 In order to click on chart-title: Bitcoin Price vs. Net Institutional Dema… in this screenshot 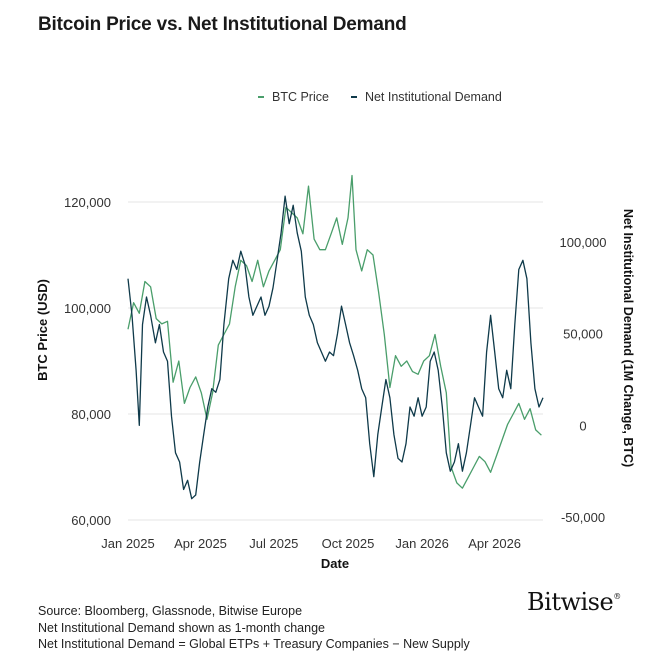, I will do `click(222, 24)`.